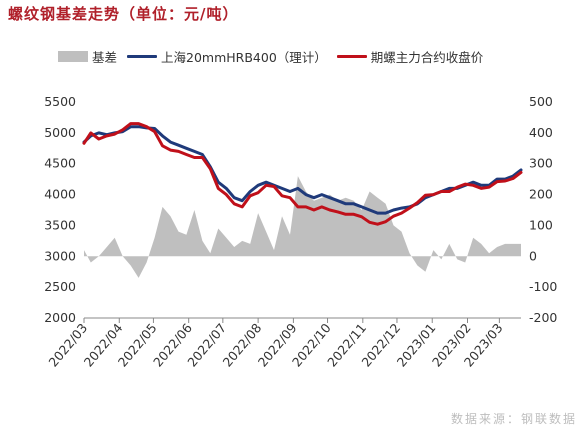  What do you see at coordinates (351, 56) in the screenshot?
I see `legend-swatch-futures` at bounding box center [351, 56].